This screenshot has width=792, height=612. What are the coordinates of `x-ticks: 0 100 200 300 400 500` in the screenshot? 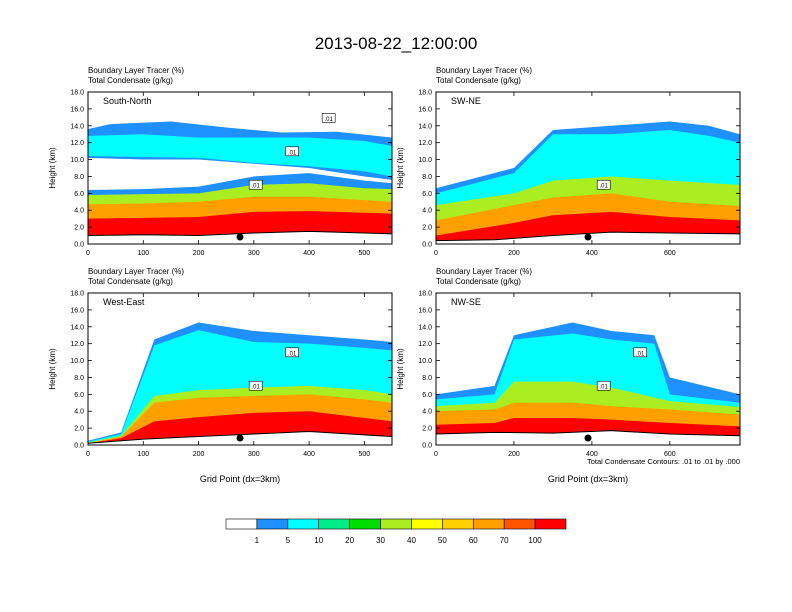 It's located at (228, 174).